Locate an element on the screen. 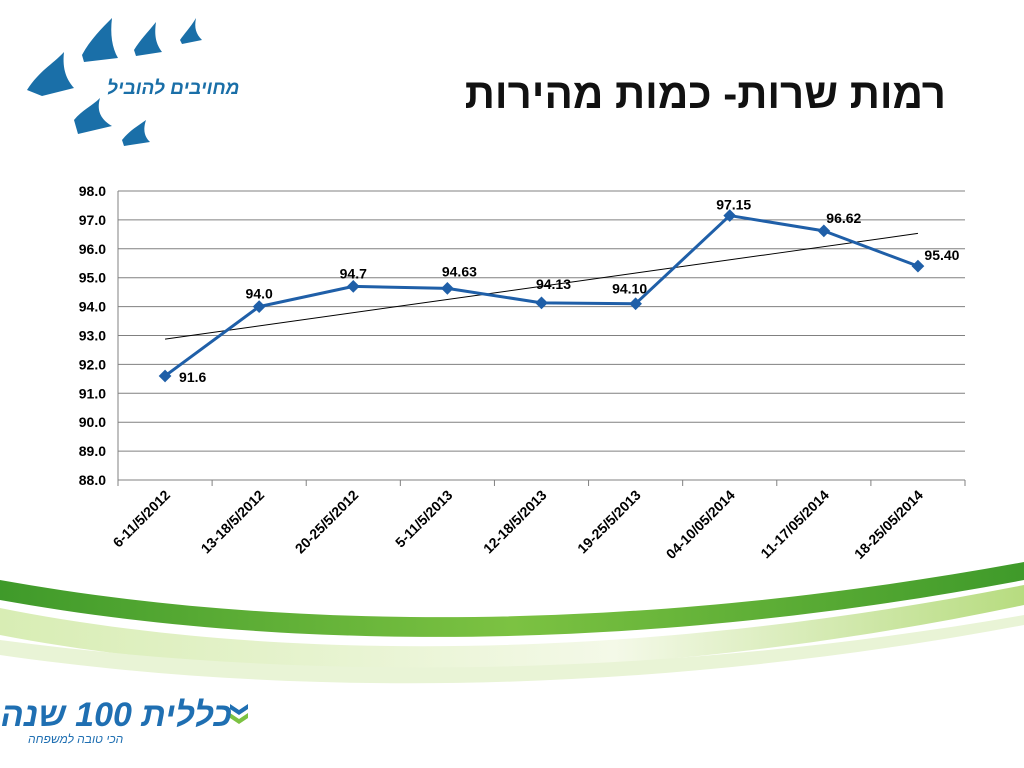 This screenshot has height=768, width=1024. y-tick-label: 97.0 is located at coordinates (92, 220).